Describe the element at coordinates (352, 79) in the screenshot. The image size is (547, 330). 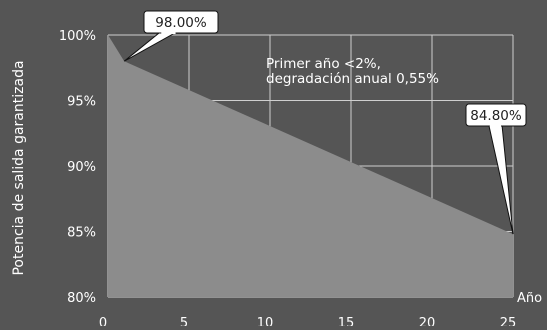
I see `note-line-2: degradación anual 0,55%` at that location.